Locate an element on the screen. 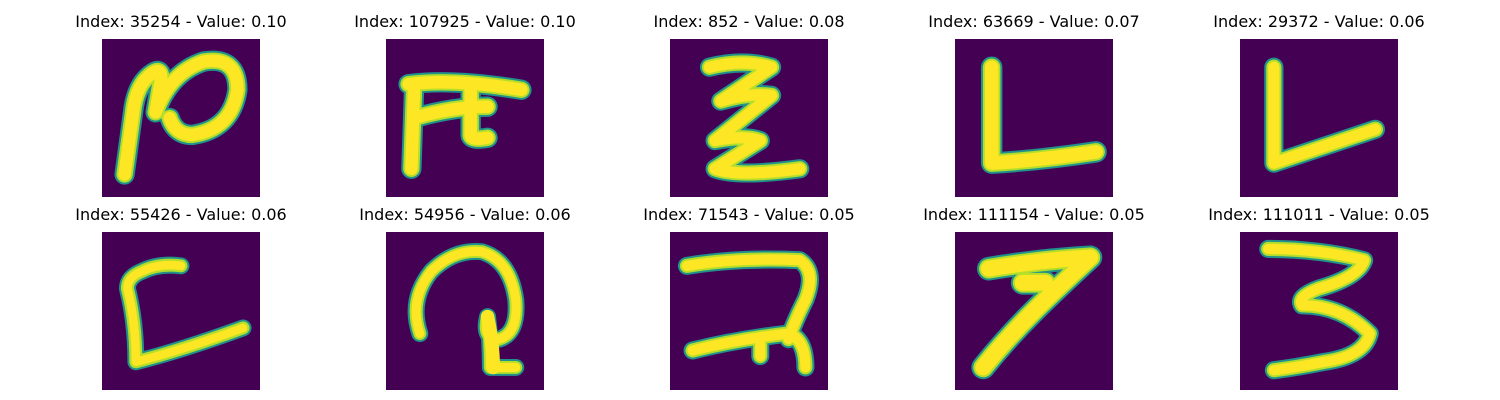  panel-title: Index: 29372 - Value: 0.06 is located at coordinates (1319, 21).